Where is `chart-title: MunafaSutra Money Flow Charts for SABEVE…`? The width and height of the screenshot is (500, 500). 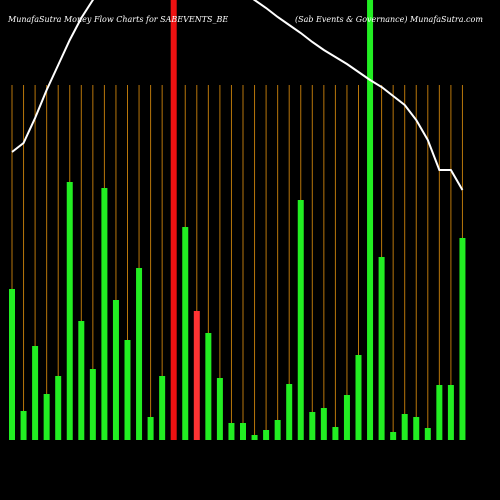 chart-title: MunafaSutra Money Flow Charts for SABEVE… is located at coordinates (117, 19).